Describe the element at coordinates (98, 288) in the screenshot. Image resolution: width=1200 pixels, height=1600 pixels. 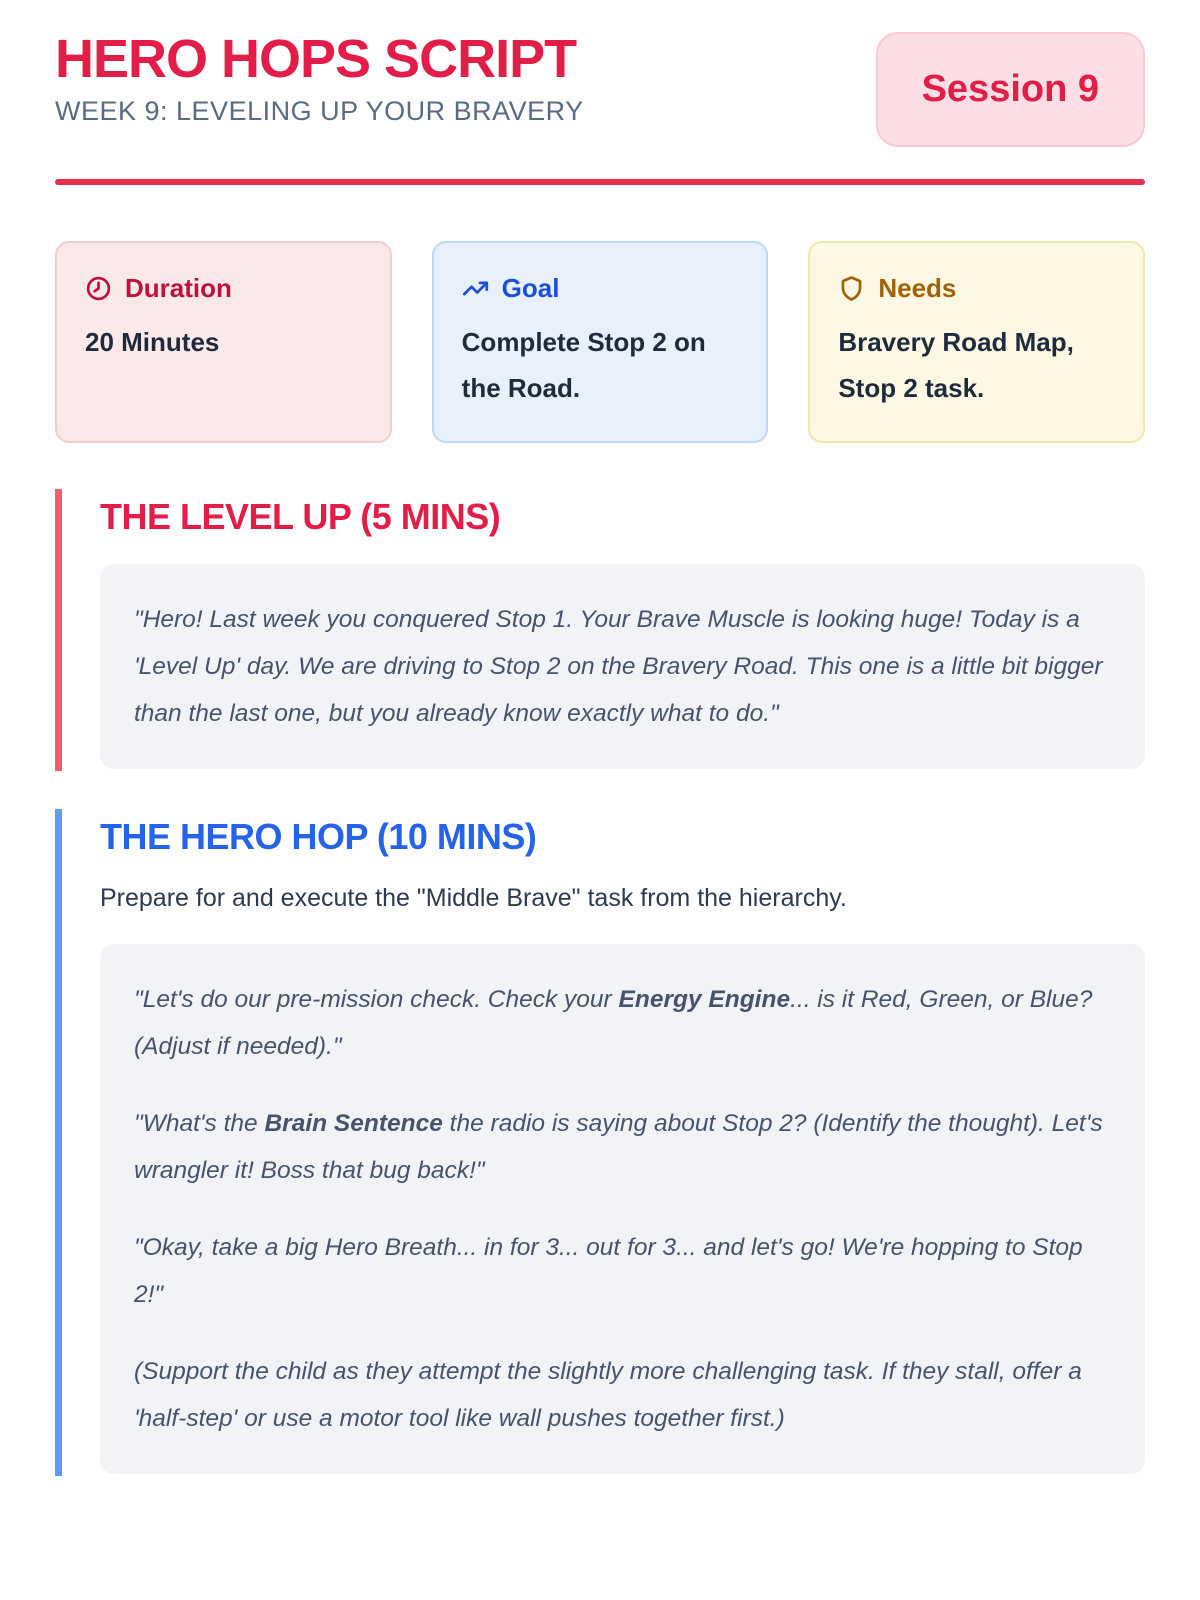
I see `clock-icon` at that location.